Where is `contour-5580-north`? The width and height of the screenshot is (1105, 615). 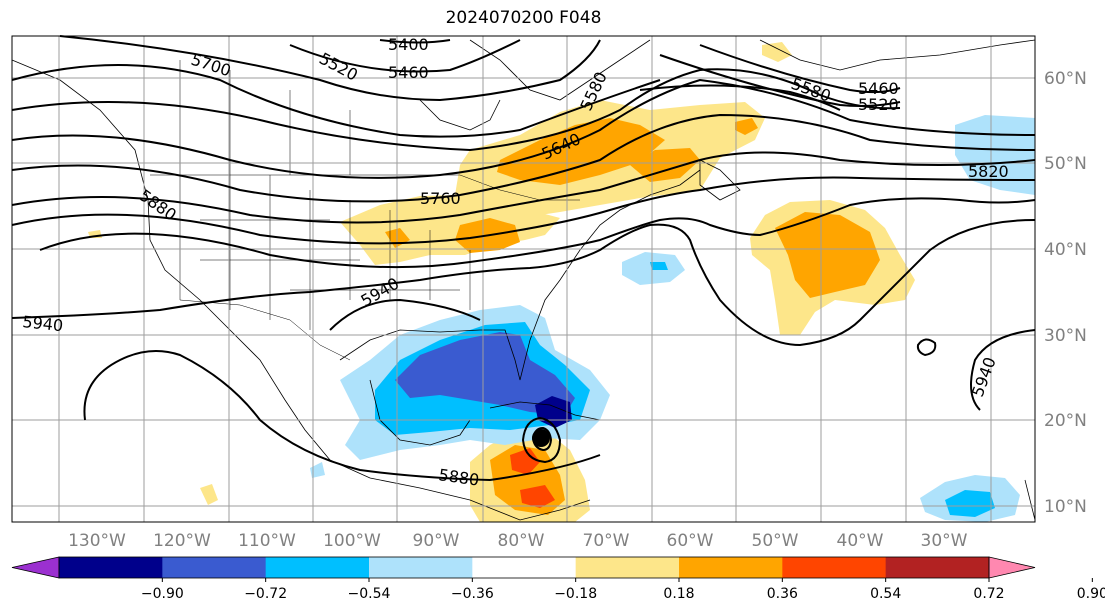
contour-5580-north is located at coordinates (456, 110).